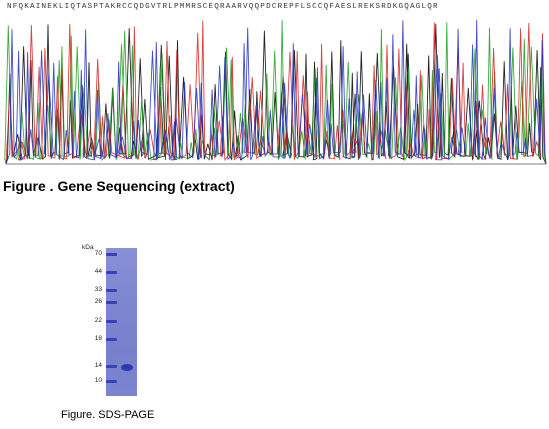  What do you see at coordinates (121, 322) in the screenshot?
I see `gel-lane-area` at bounding box center [121, 322].